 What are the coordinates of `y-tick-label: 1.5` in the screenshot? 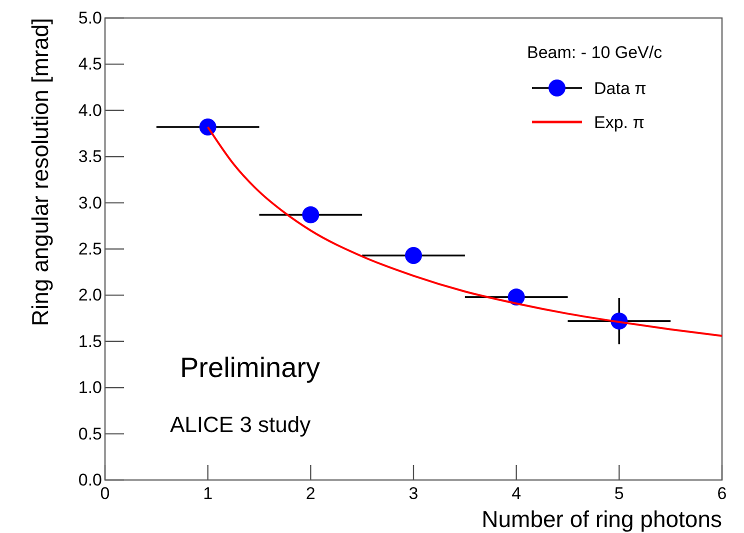 It's located at (90, 341).